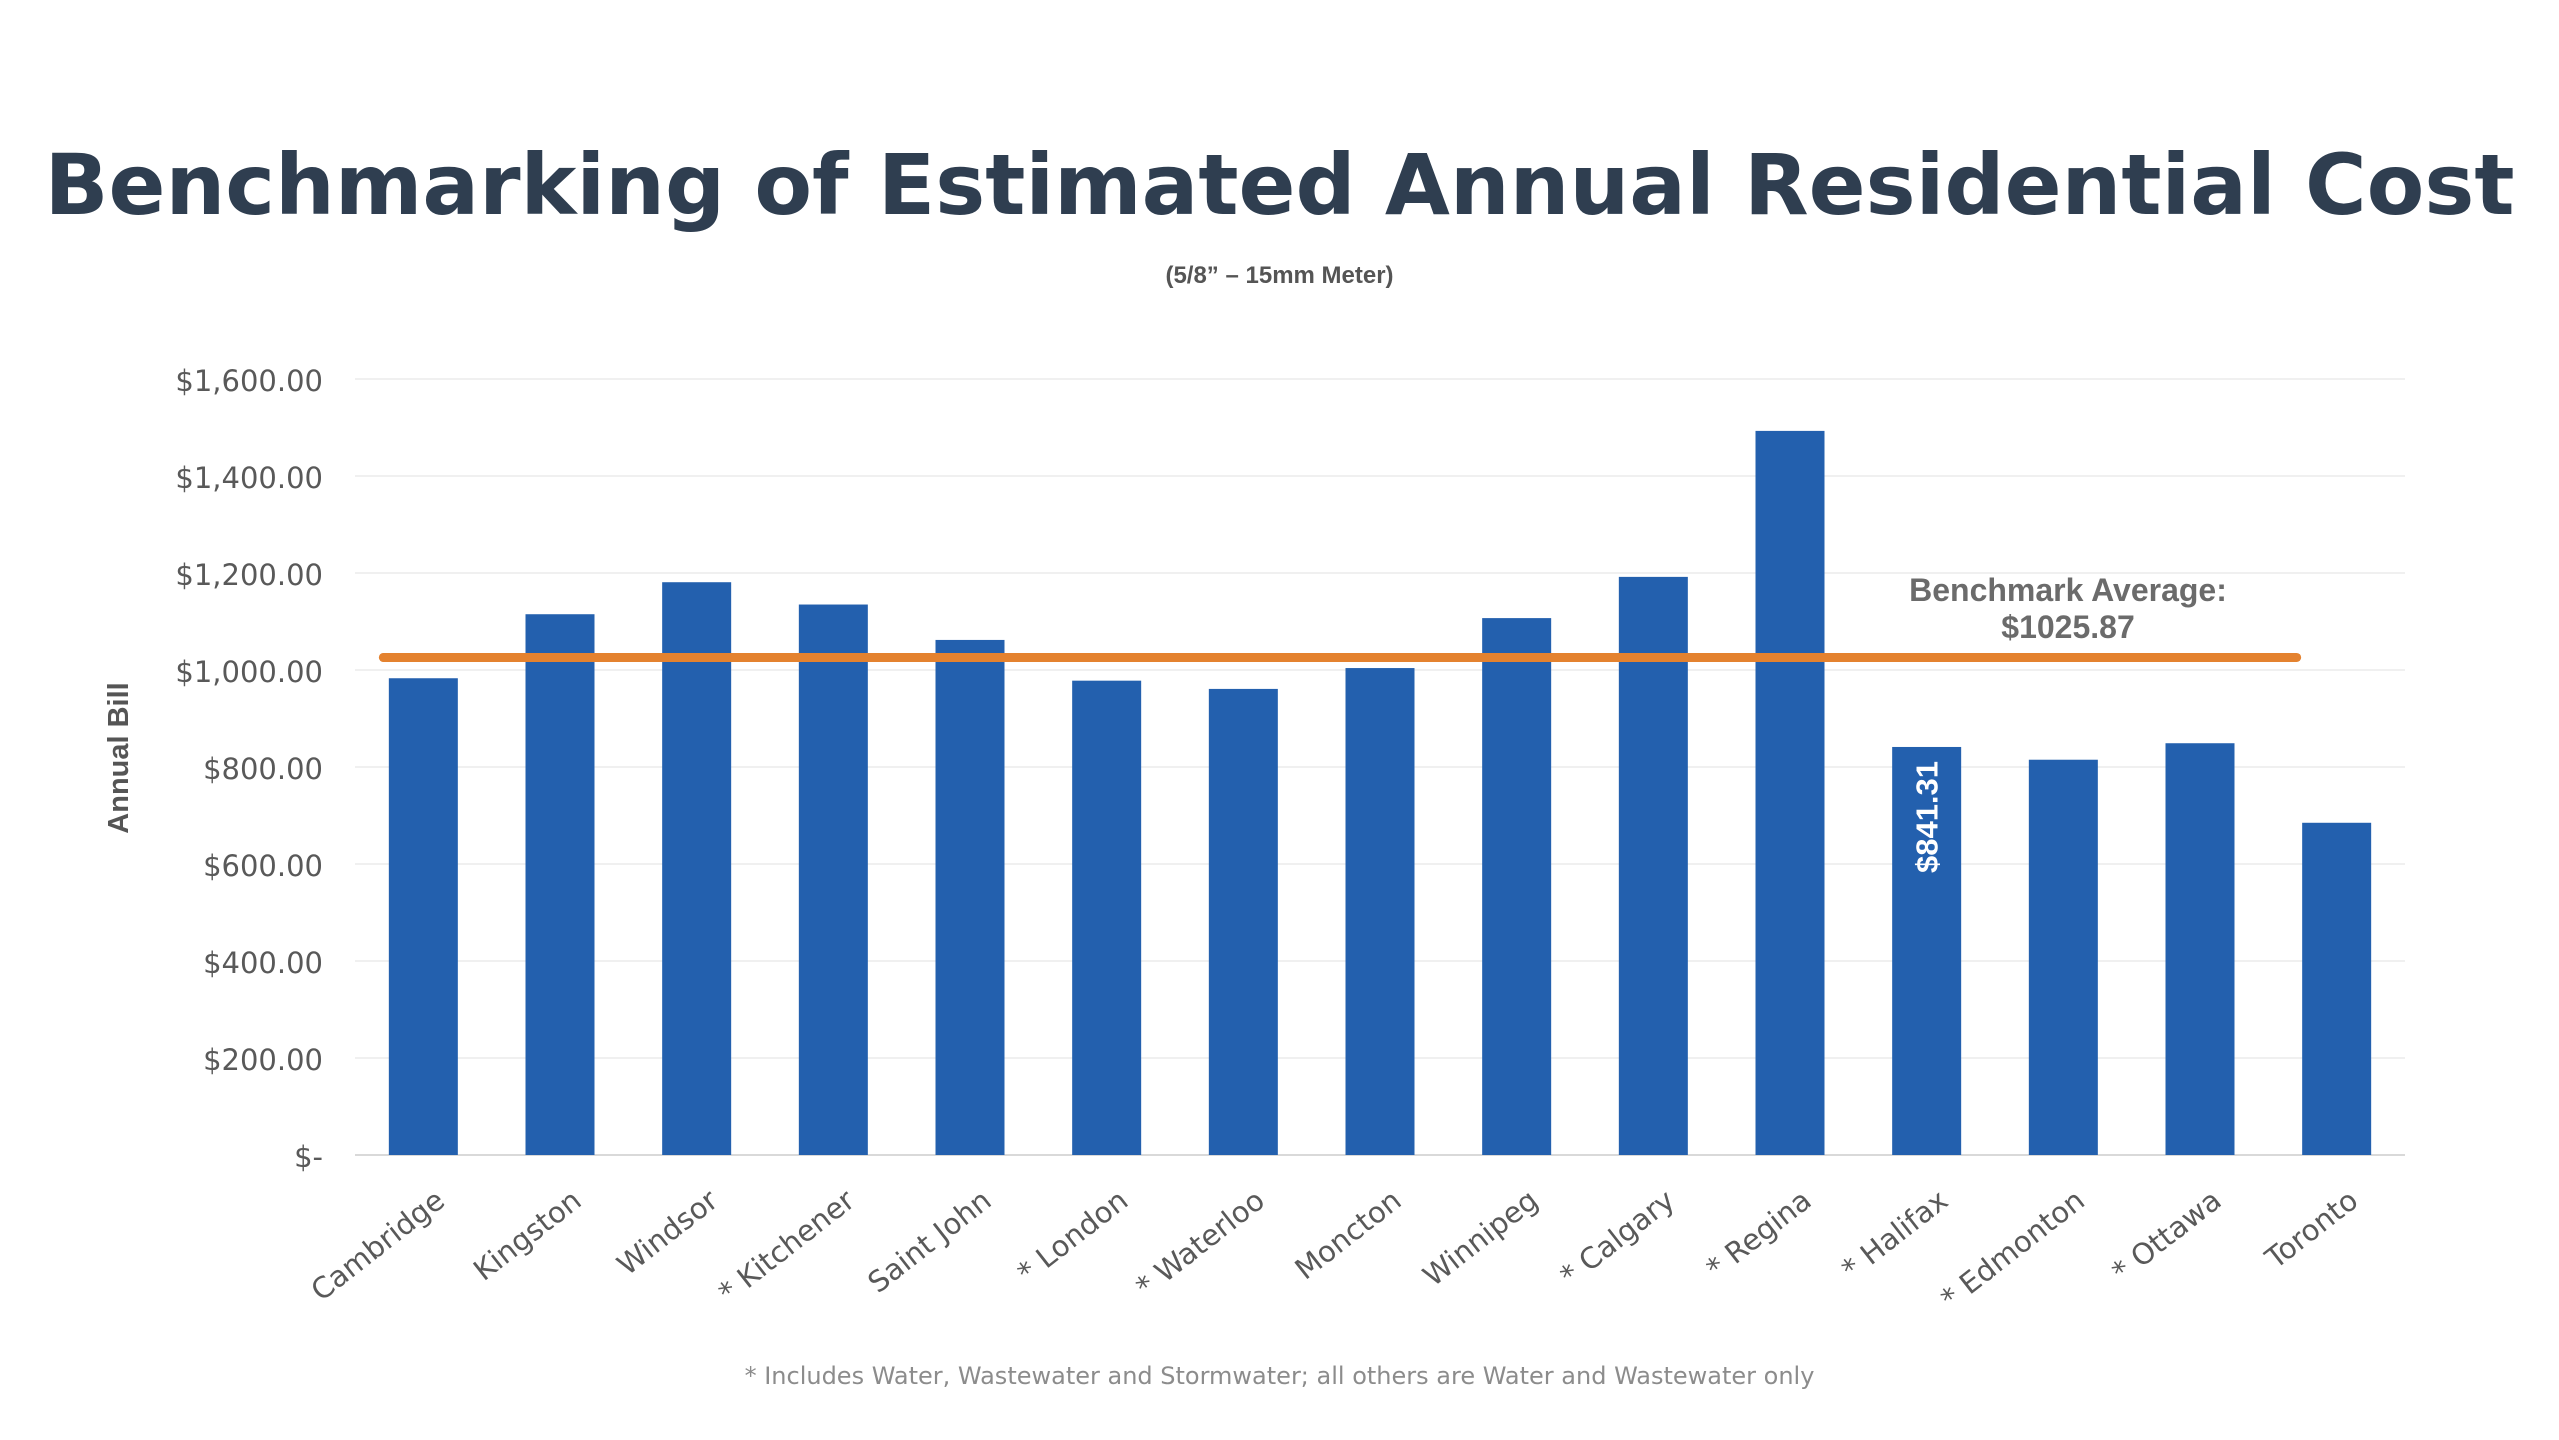  I want to click on y-tick-label: $1,600.00, so click(249, 381).